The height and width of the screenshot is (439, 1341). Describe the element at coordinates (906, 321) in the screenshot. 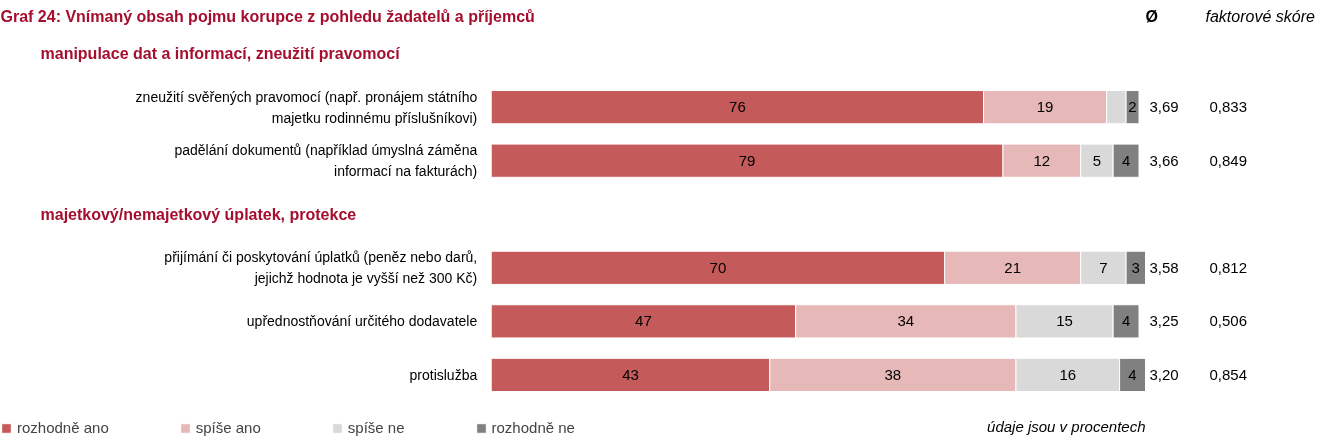

I see `data-label: 34` at that location.